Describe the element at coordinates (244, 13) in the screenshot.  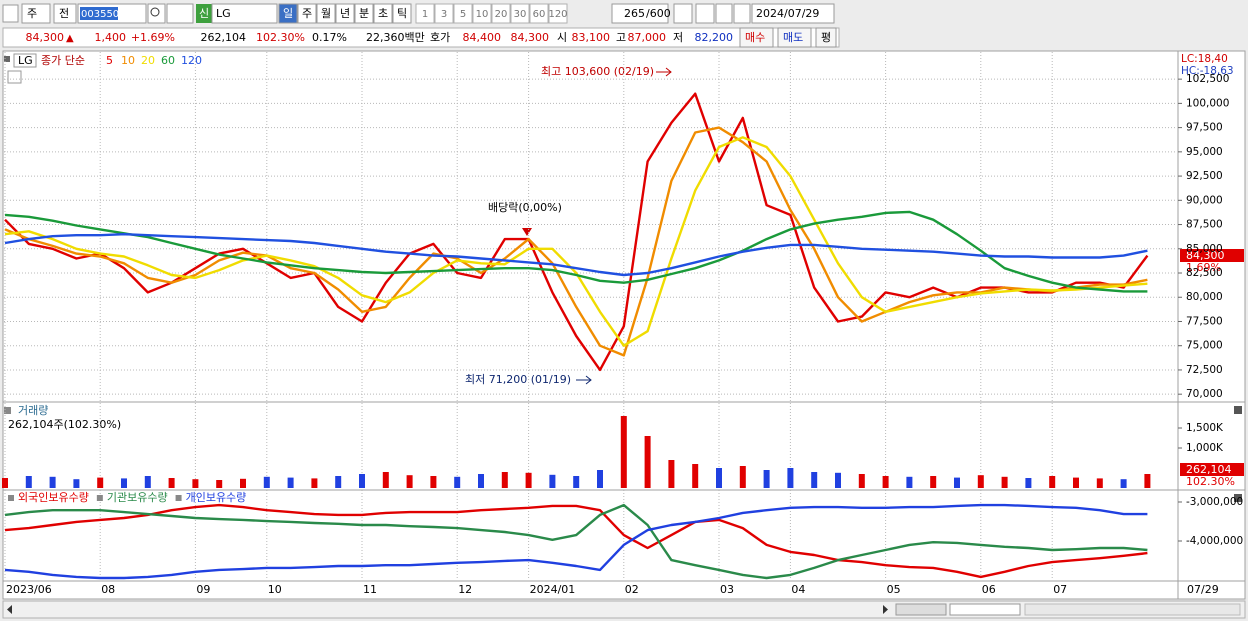
I see `name-input` at that location.